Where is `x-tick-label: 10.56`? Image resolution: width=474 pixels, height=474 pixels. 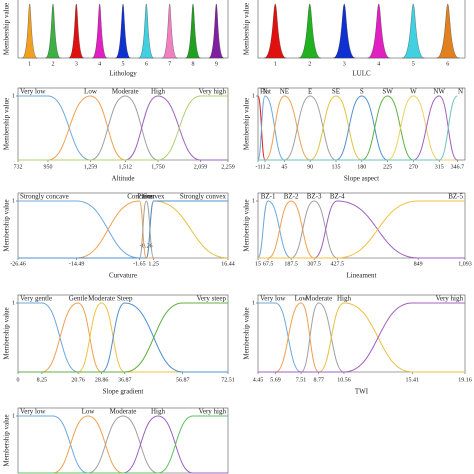
x-tick-label: 10.56 is located at coordinates (344, 380).